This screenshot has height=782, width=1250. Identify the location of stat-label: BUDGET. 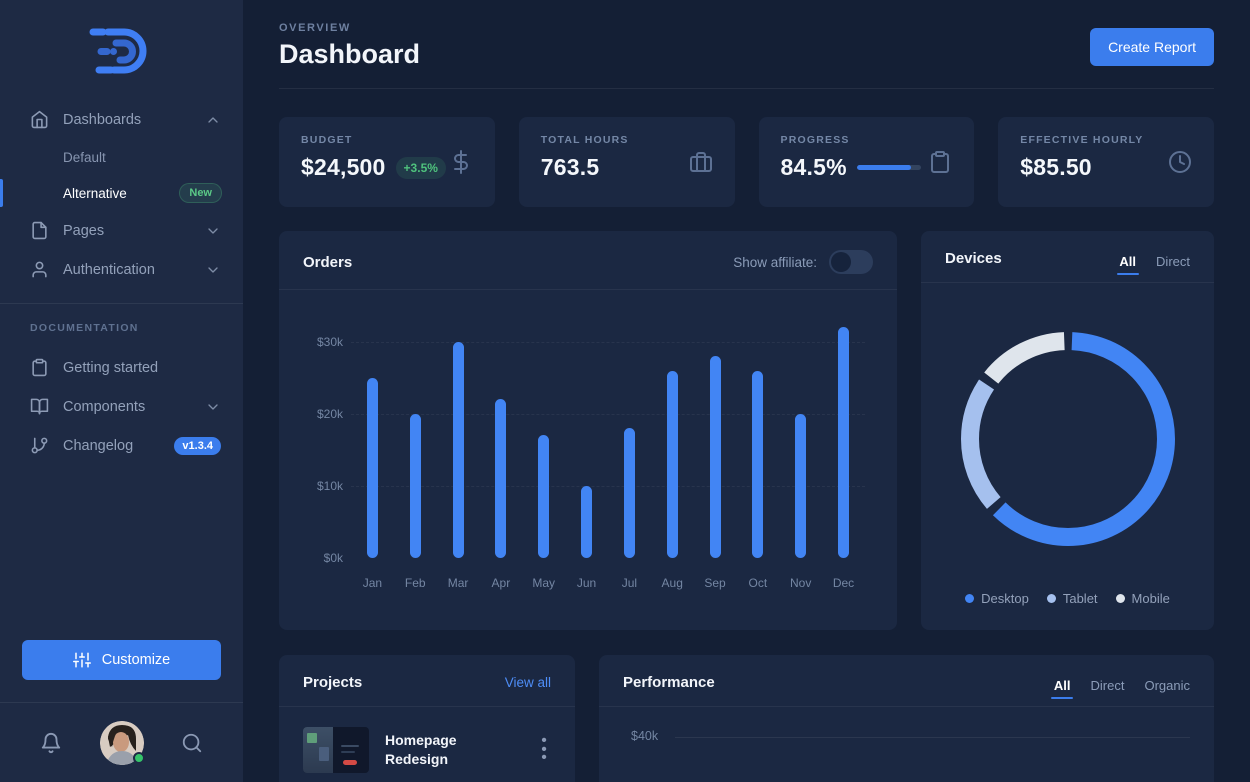
(327, 140).